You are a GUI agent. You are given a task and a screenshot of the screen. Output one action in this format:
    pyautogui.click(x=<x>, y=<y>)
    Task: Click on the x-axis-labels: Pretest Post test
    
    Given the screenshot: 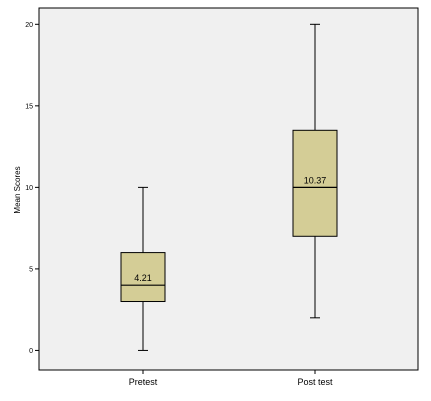 What is the action you would take?
    pyautogui.click(x=231, y=378)
    